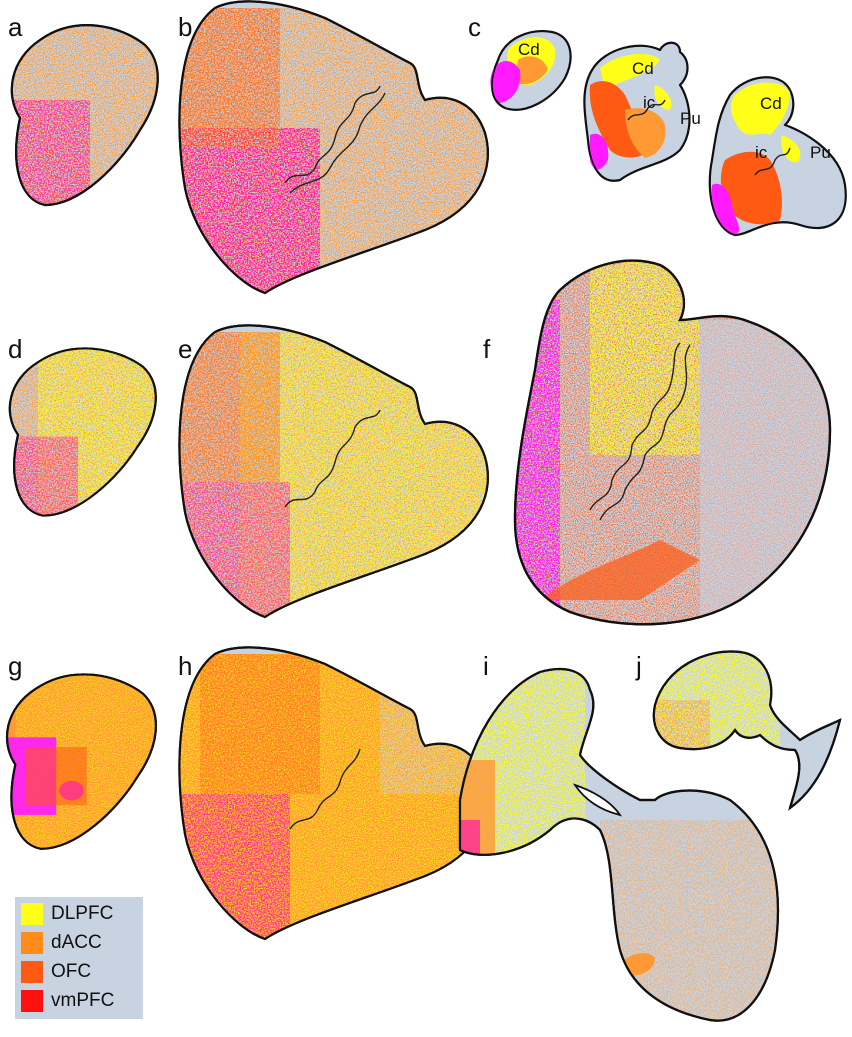 Image resolution: width=852 pixels, height=1037 pixels. What do you see at coordinates (638, 666) in the screenshot?
I see `panel-label-j: j` at bounding box center [638, 666].